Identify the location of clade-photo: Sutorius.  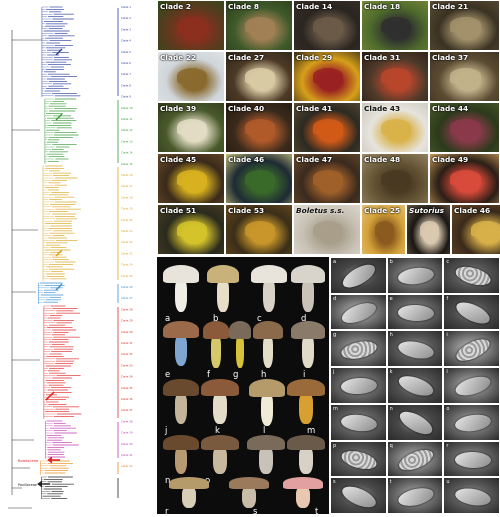
(428, 229).